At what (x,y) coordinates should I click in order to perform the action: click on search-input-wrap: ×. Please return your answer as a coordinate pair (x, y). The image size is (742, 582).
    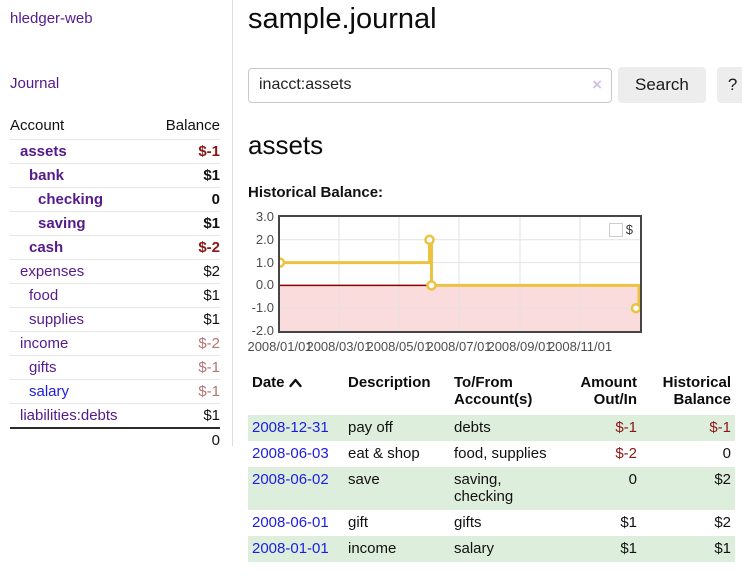
    Looking at the image, I should click on (430, 85).